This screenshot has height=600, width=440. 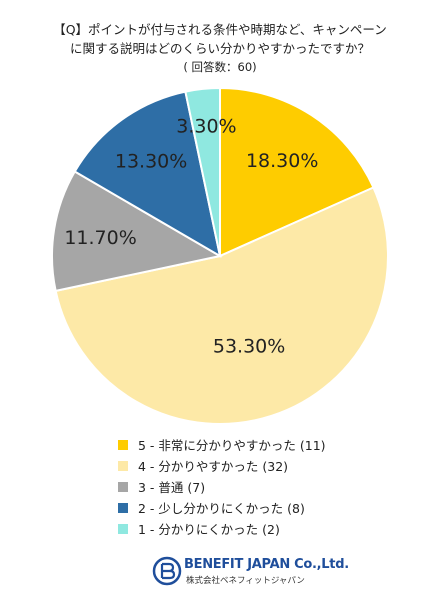 I want to click on legend-label: 2 - 少し分かりにくかった (8), so click(x=221, y=508).